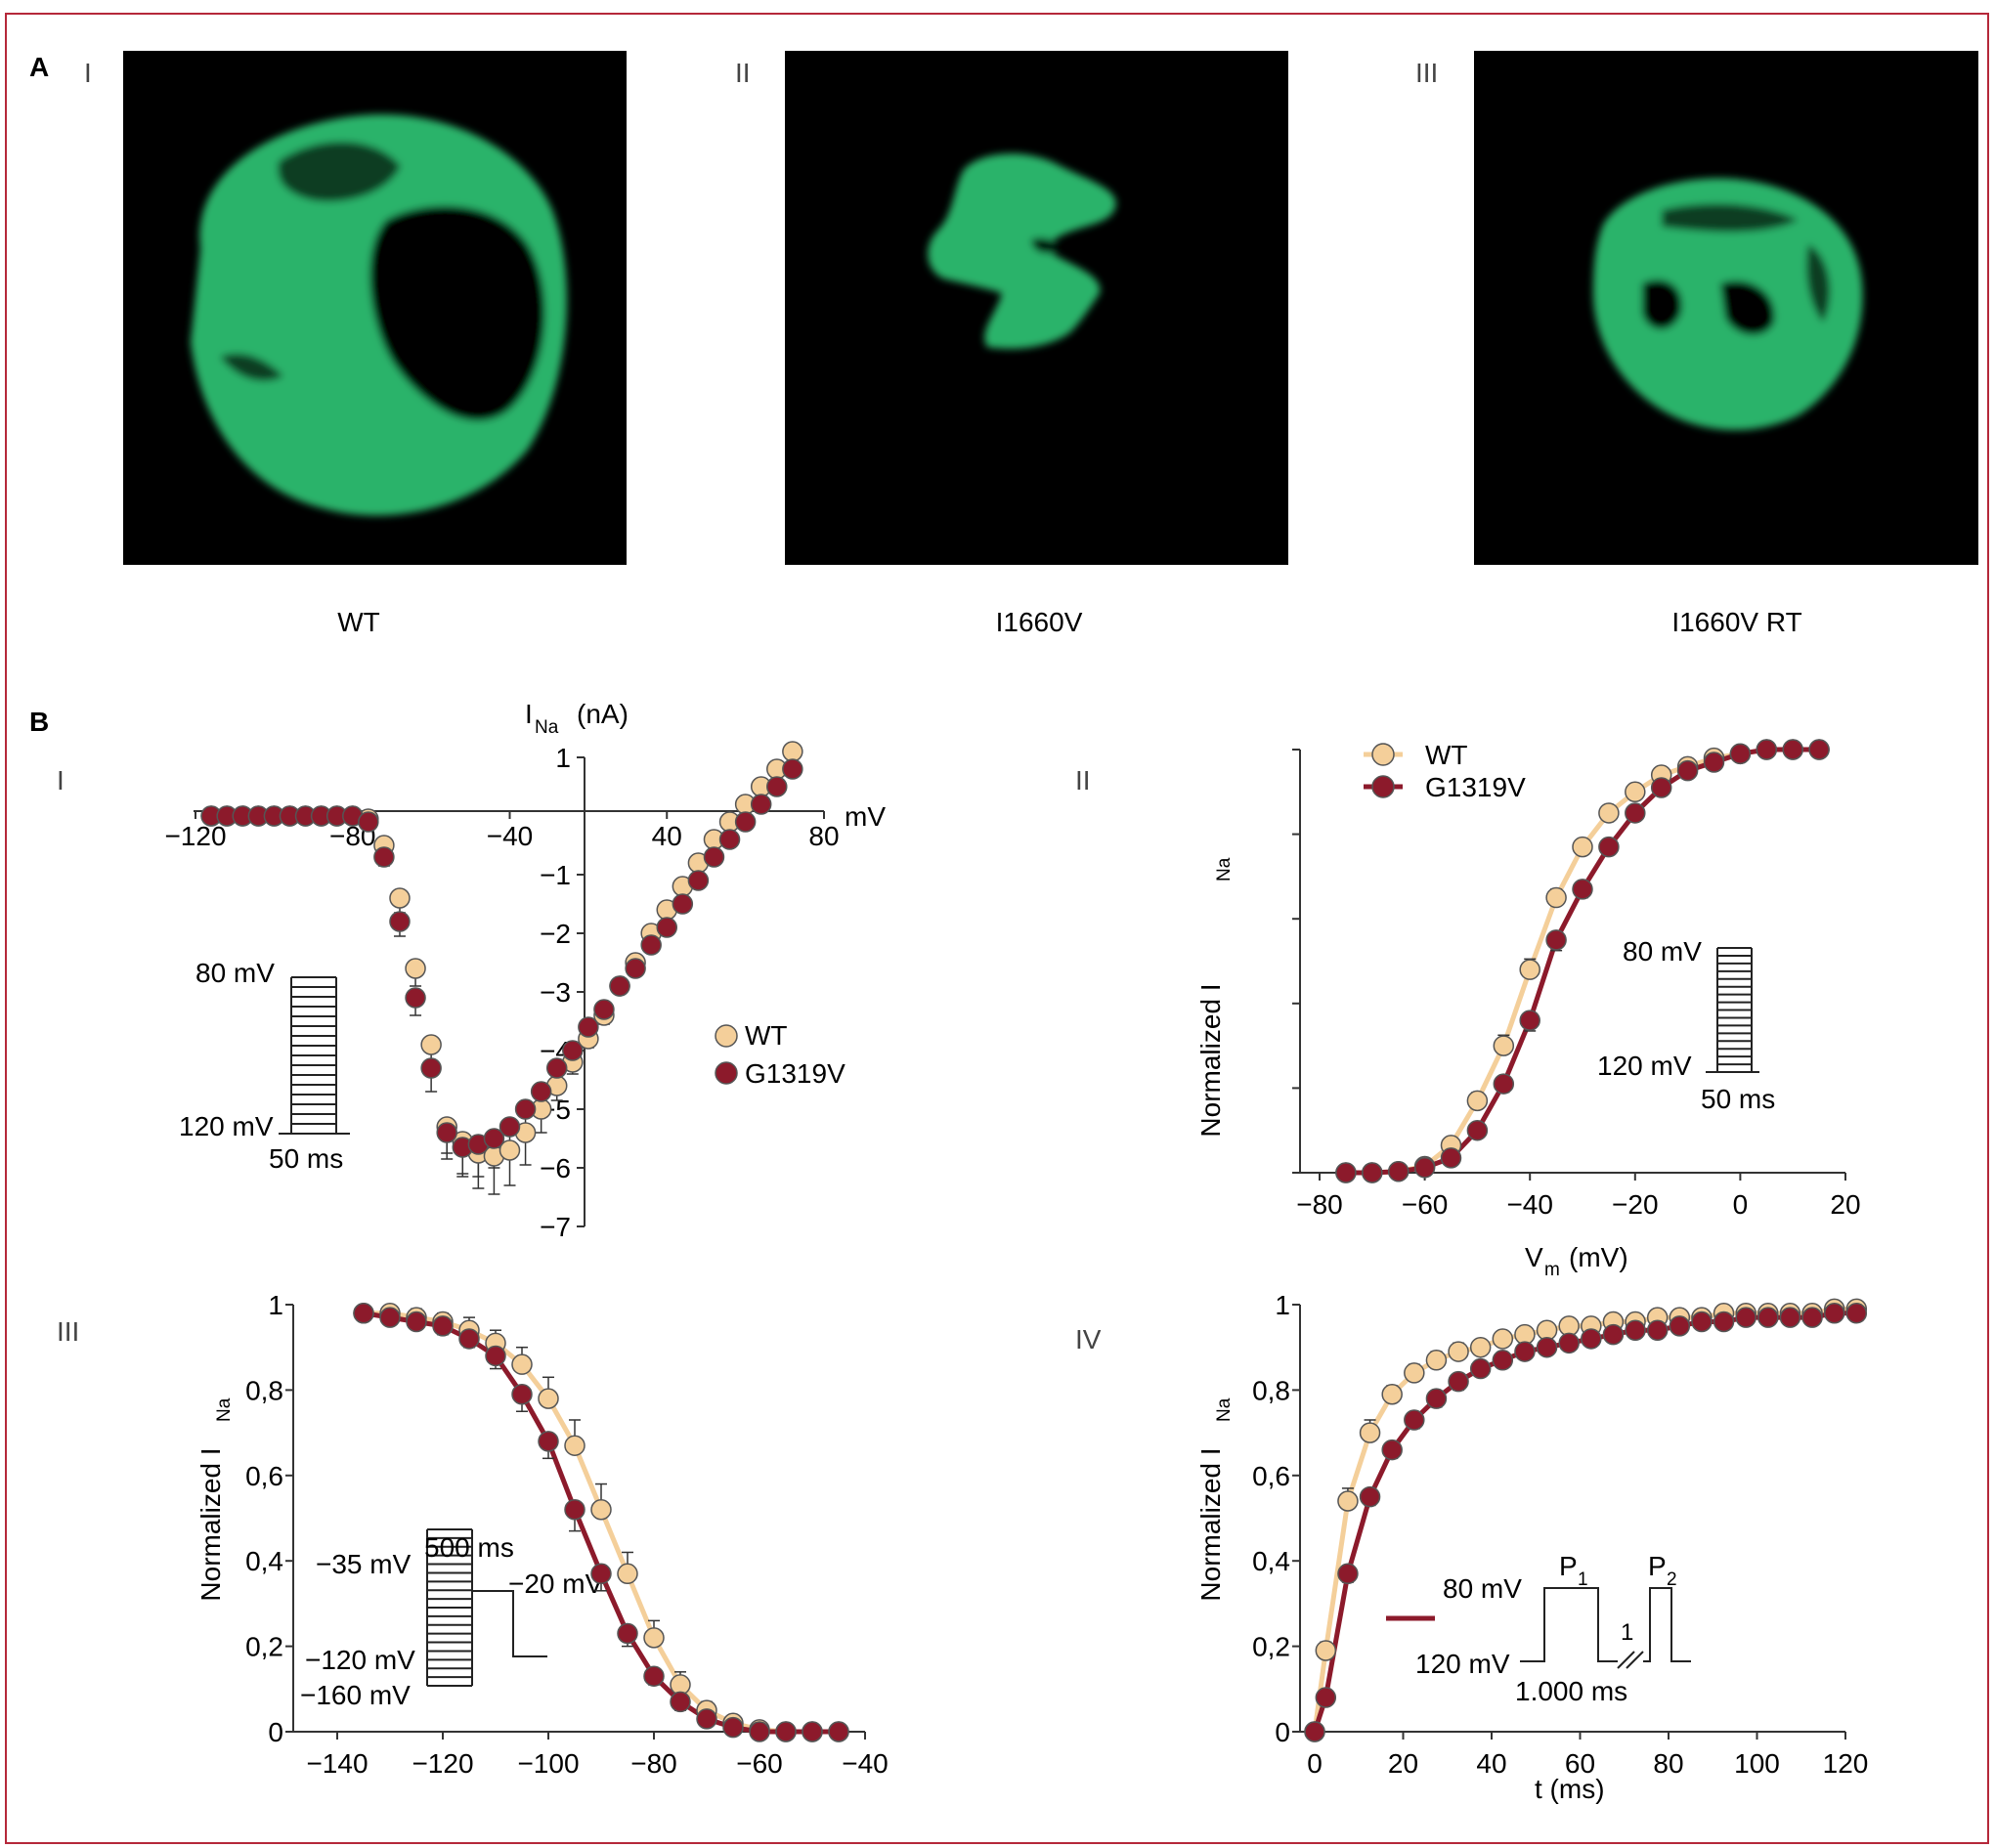 The height and width of the screenshot is (1848, 1995). What do you see at coordinates (1569, 1624) in the screenshot?
I see `protocol-p1-pulse` at bounding box center [1569, 1624].